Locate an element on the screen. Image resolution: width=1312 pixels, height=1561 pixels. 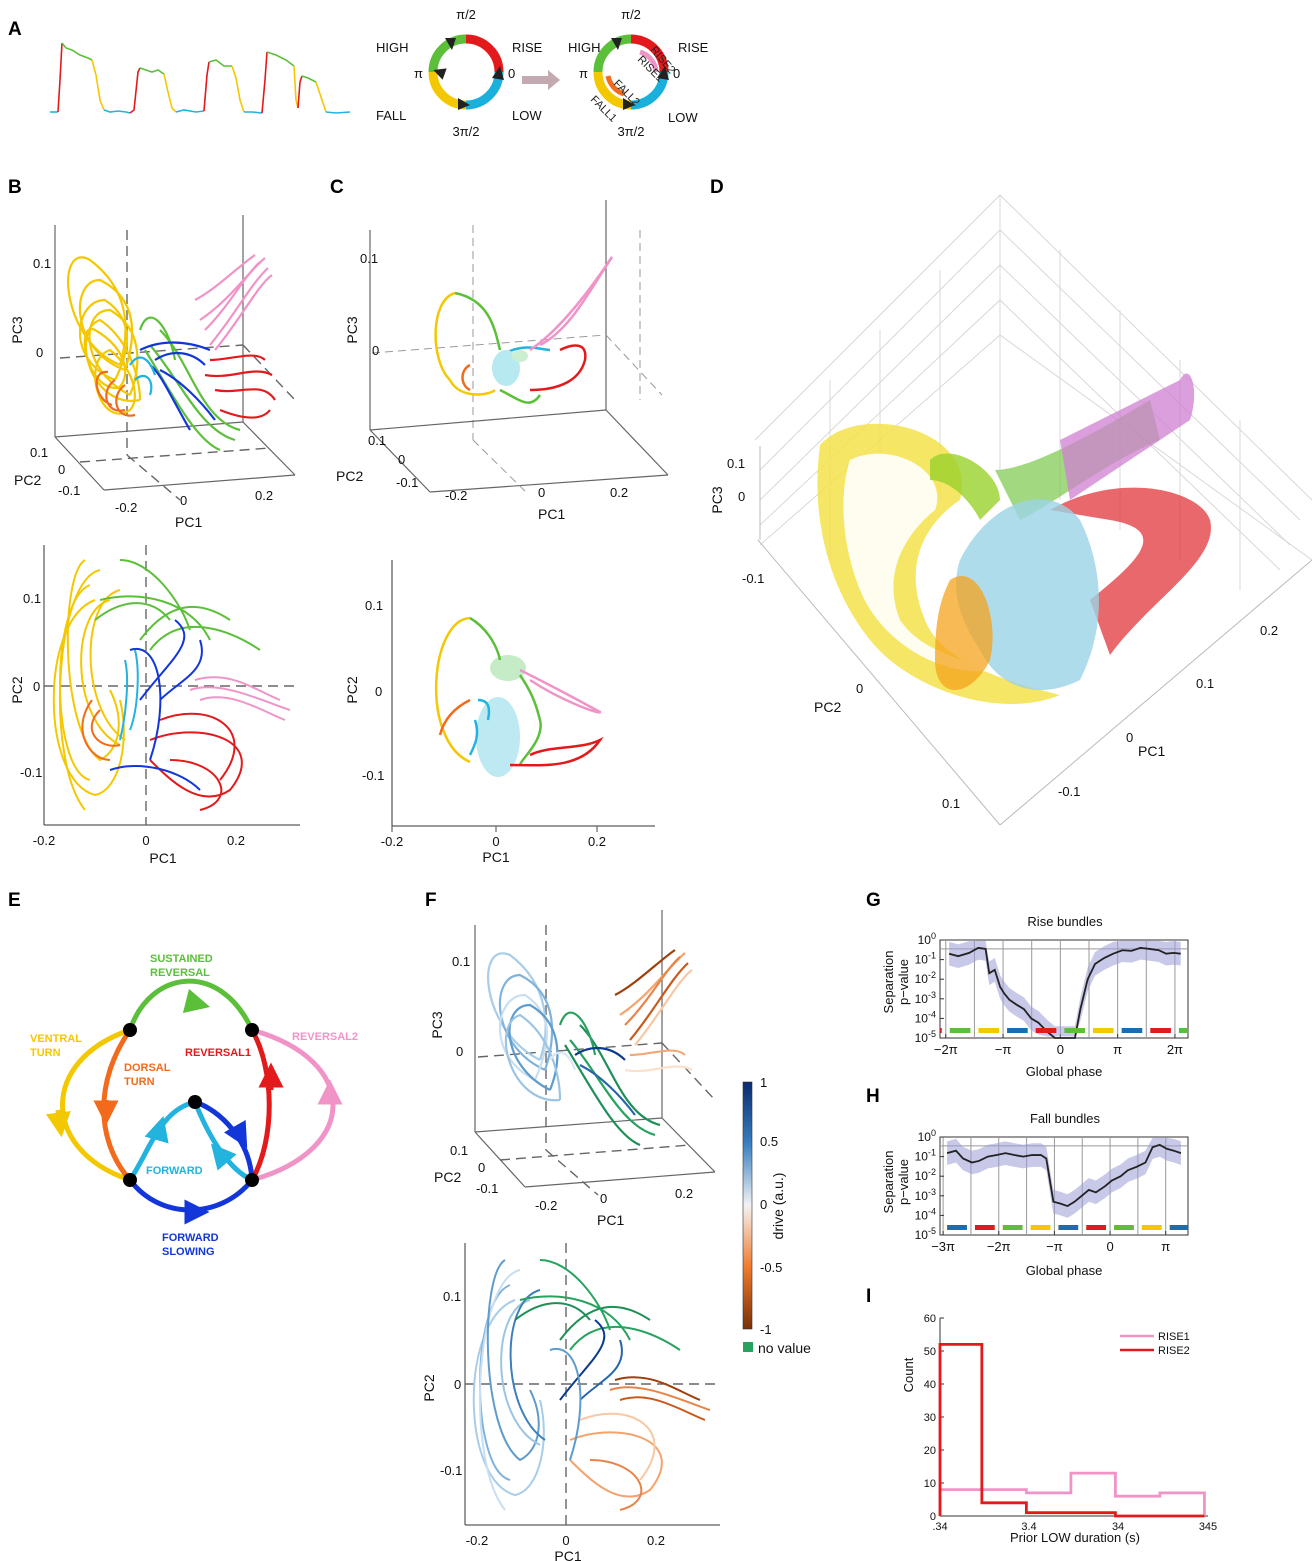
i-plot: 0 10 20 30 40 50 60 .34 3.4 34 345 RISE1 RISE2 is located at coordinates (1070, 1423).